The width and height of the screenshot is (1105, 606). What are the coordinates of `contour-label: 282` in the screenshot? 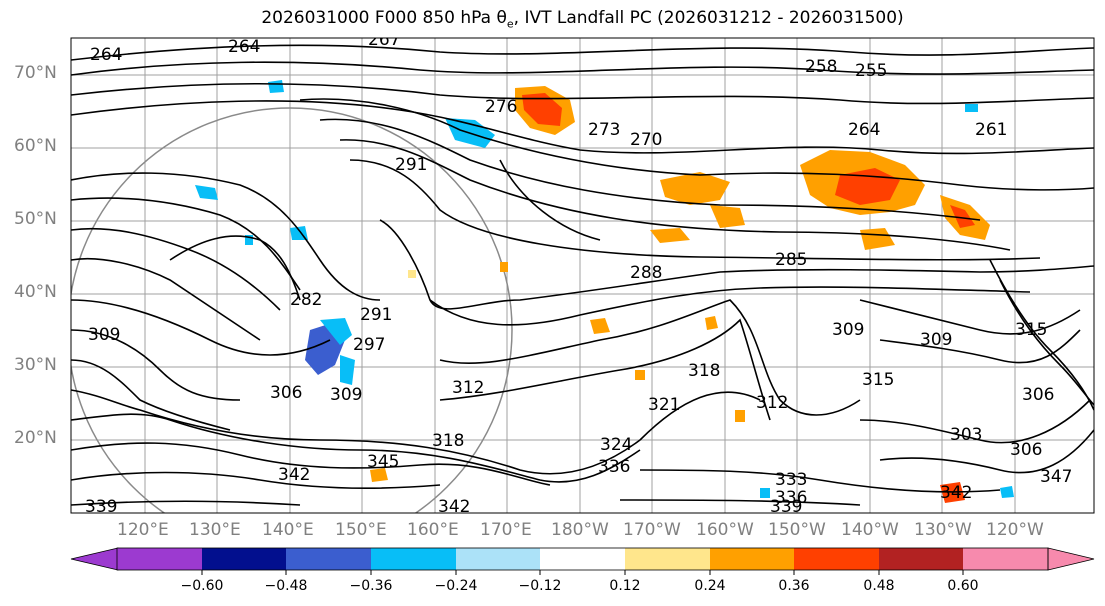 It's located at (306, 300).